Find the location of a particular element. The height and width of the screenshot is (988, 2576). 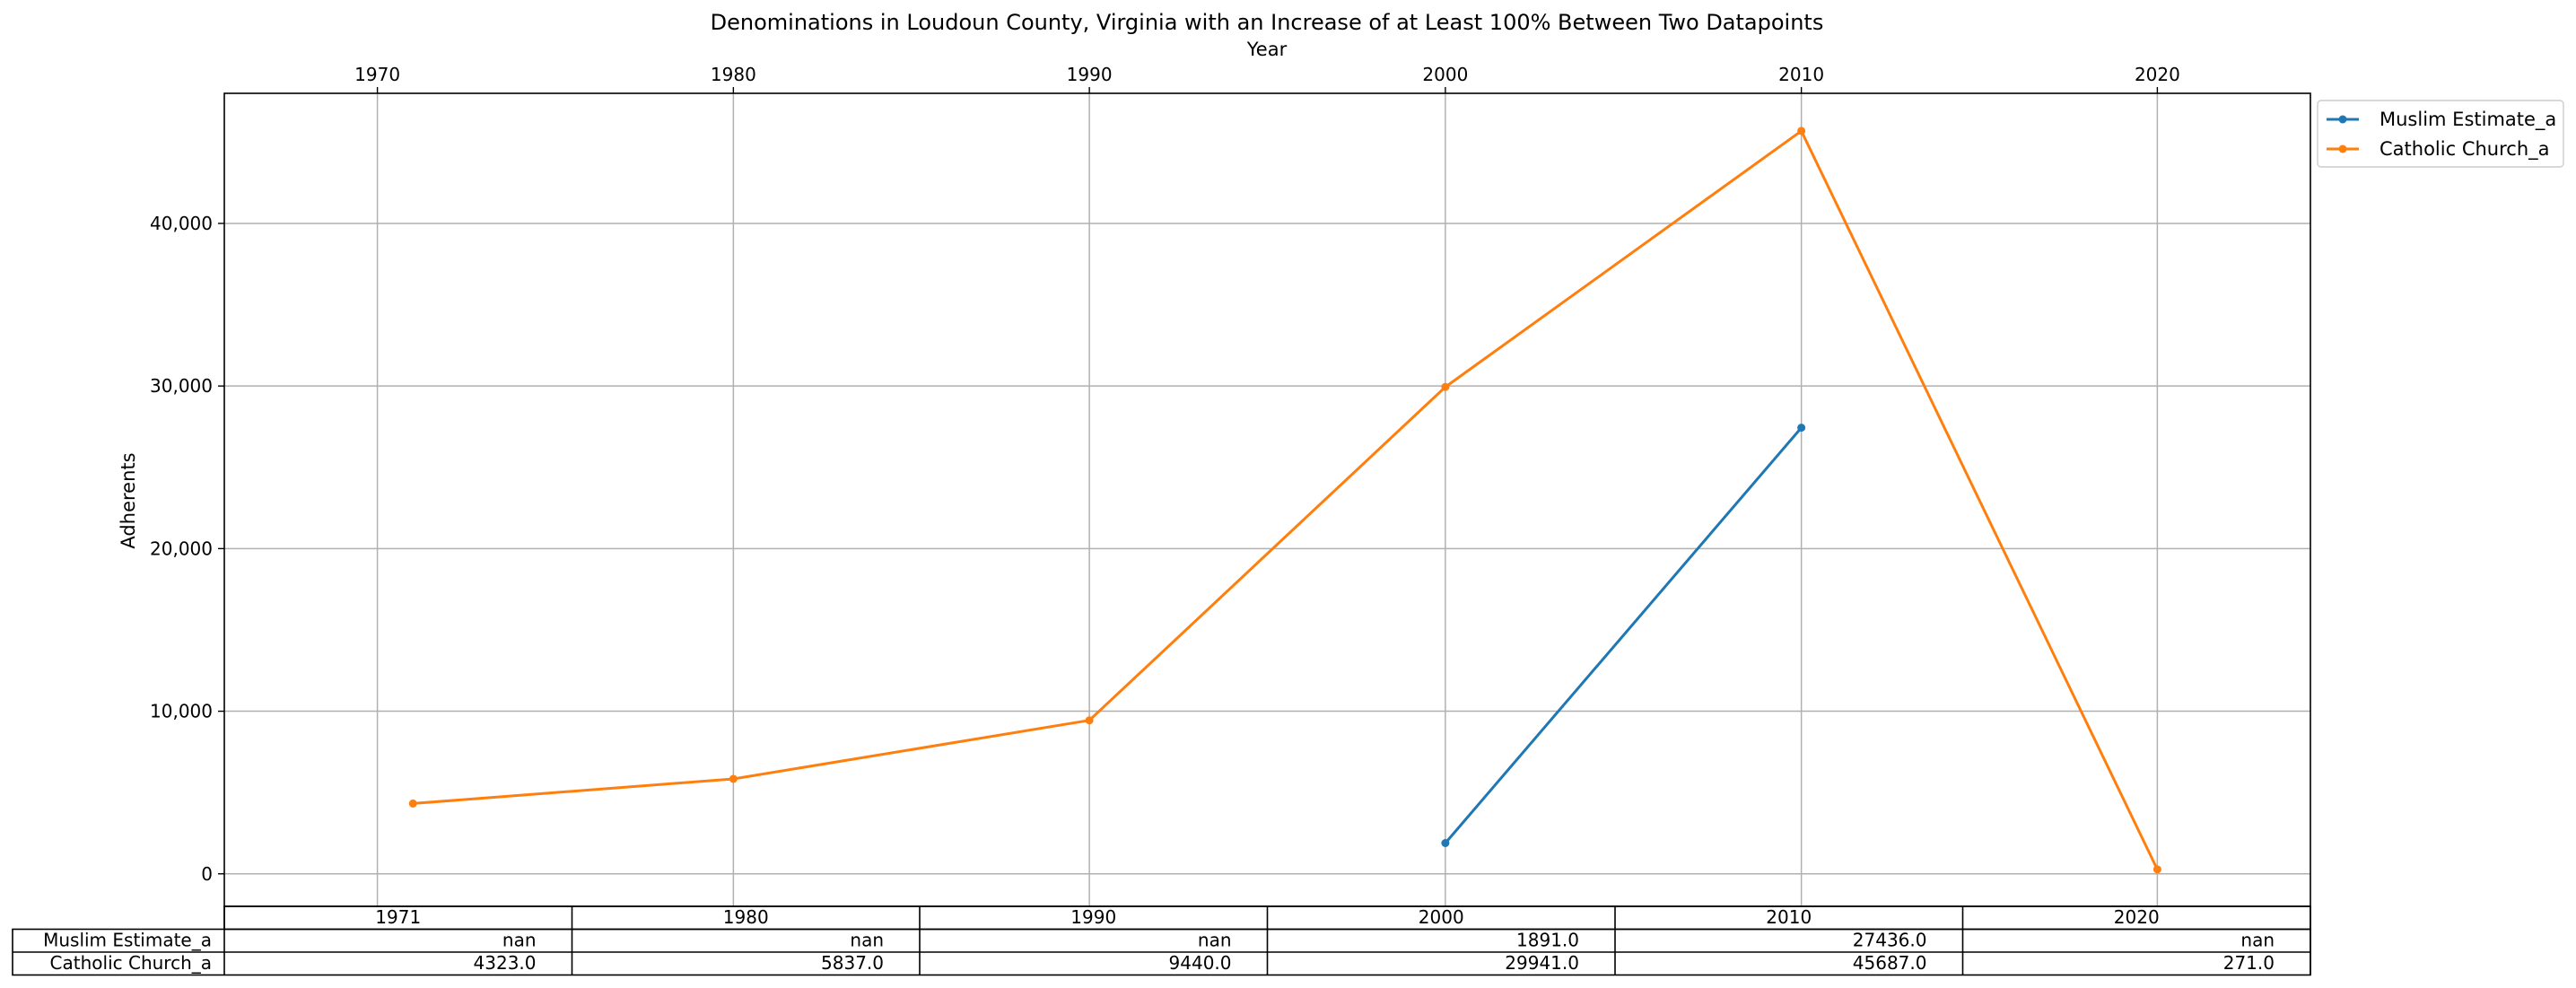

table-column-header: 1971 is located at coordinates (398, 917).